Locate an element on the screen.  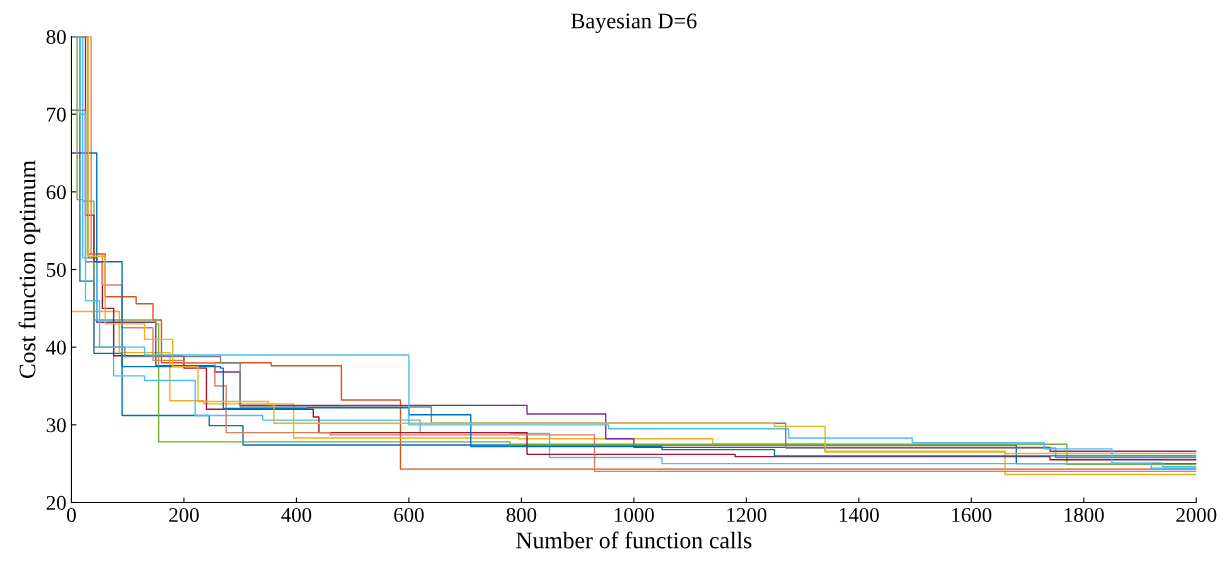
x-axis-title: Number of function calls is located at coordinates (634, 540).